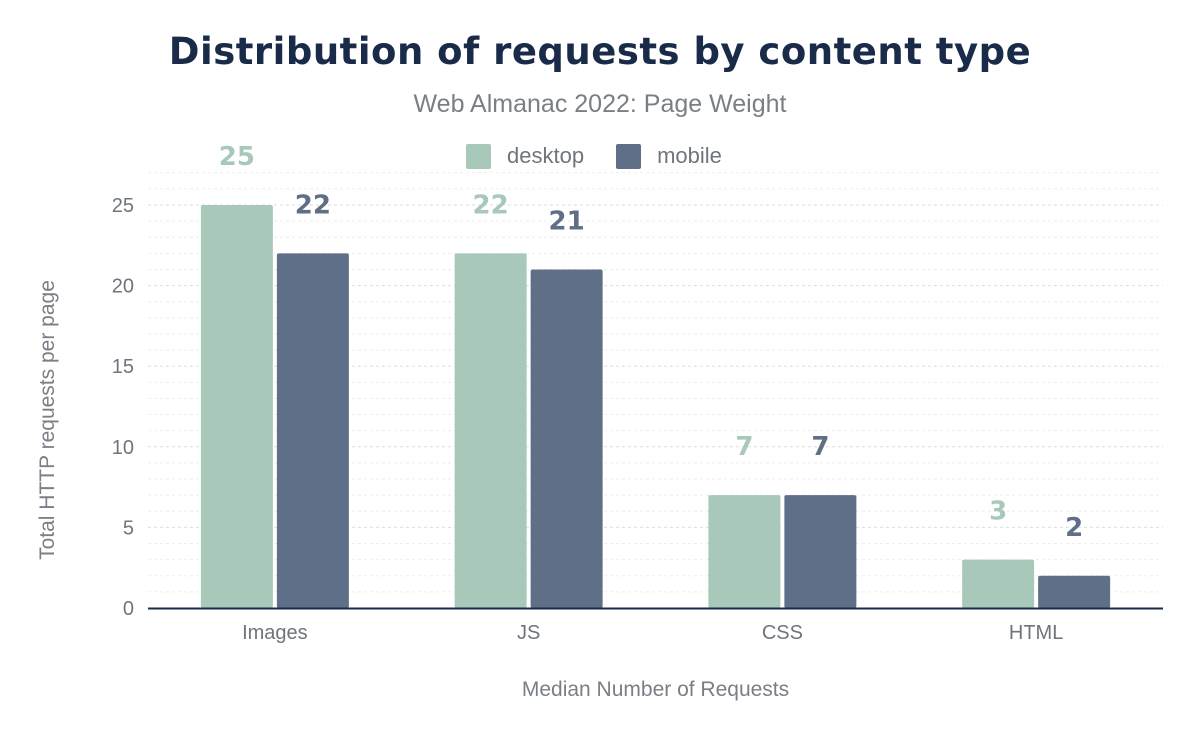 The height and width of the screenshot is (742, 1200). What do you see at coordinates (128, 609) in the screenshot?
I see `y-tick-label: 0` at bounding box center [128, 609].